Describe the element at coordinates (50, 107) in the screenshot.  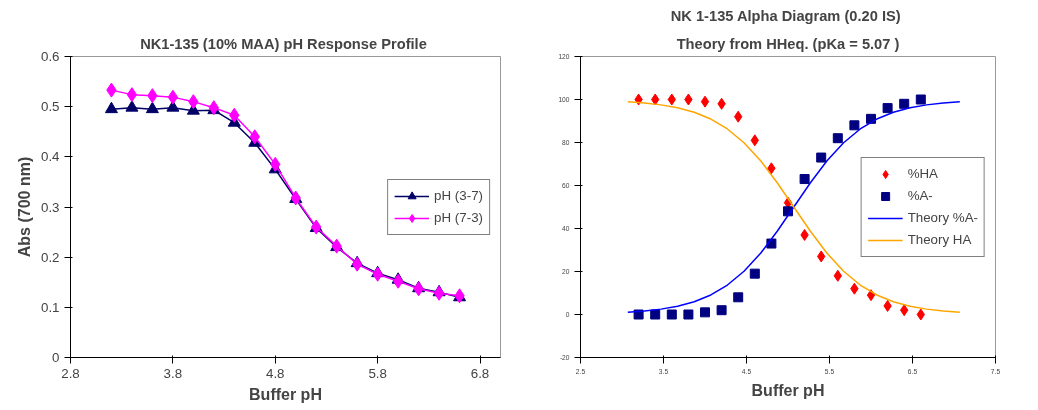
I see `y-tick-label: 0.5` at that location.